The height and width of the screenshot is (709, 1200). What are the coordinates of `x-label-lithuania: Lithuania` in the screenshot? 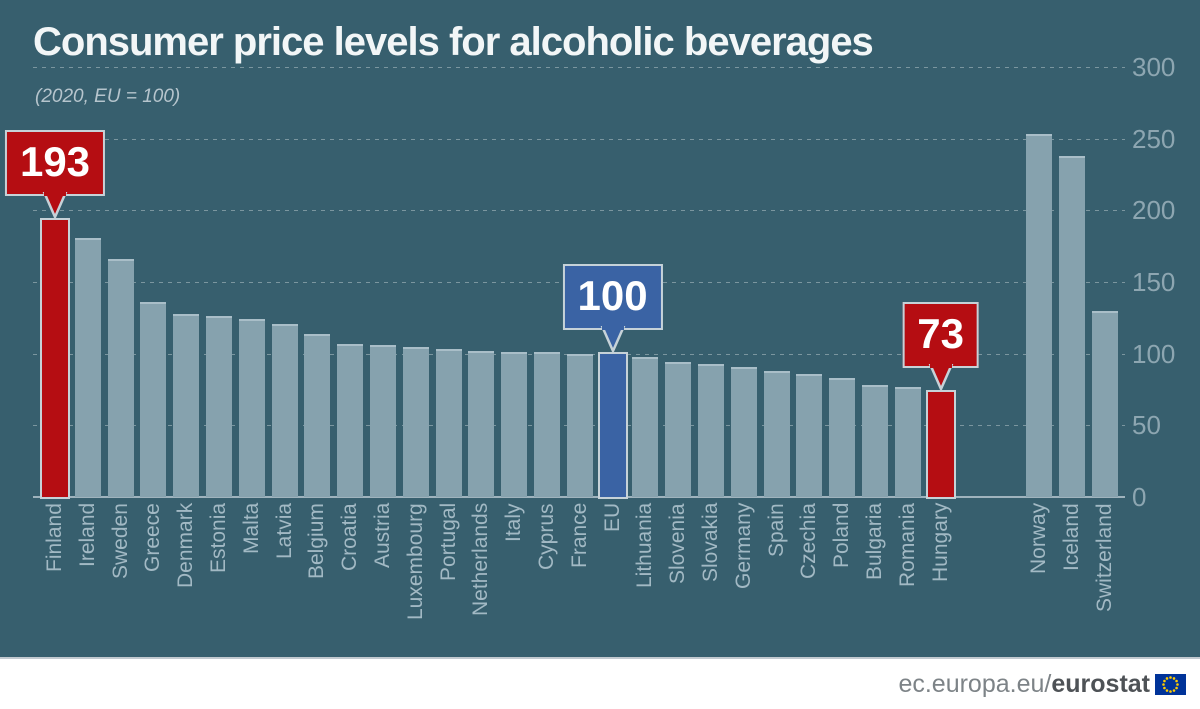 It's located at (645, 546).